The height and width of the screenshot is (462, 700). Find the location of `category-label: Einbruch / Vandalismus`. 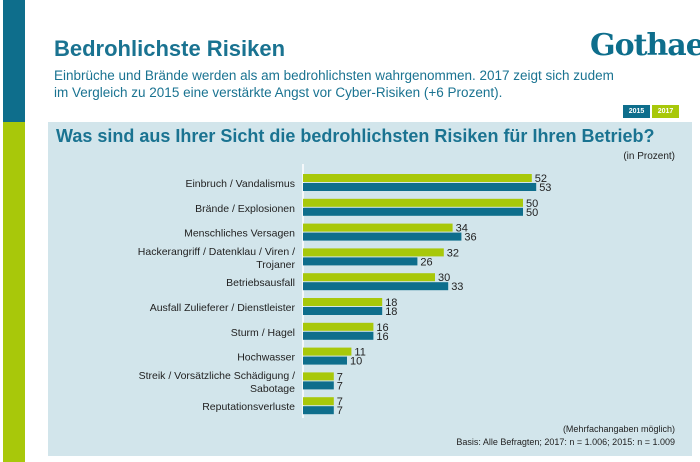

category-label: Einbruch / Vandalismus is located at coordinates (240, 184).